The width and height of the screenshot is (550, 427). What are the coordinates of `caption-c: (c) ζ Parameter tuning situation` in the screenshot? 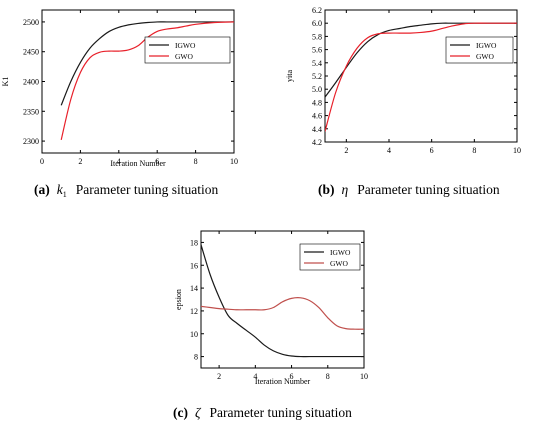 It's located at (262, 412).